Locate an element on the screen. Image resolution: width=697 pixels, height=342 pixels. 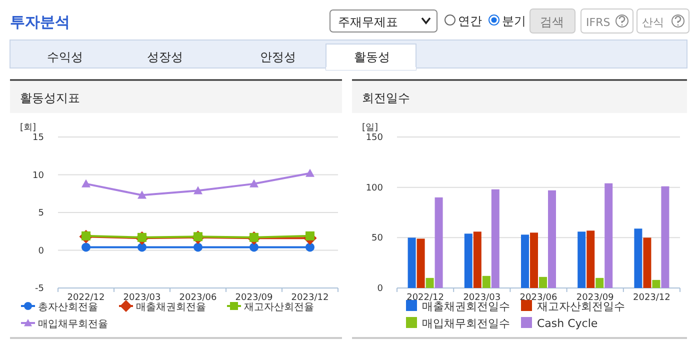
legend-label: 총자산회전율 is located at coordinates (68, 307).